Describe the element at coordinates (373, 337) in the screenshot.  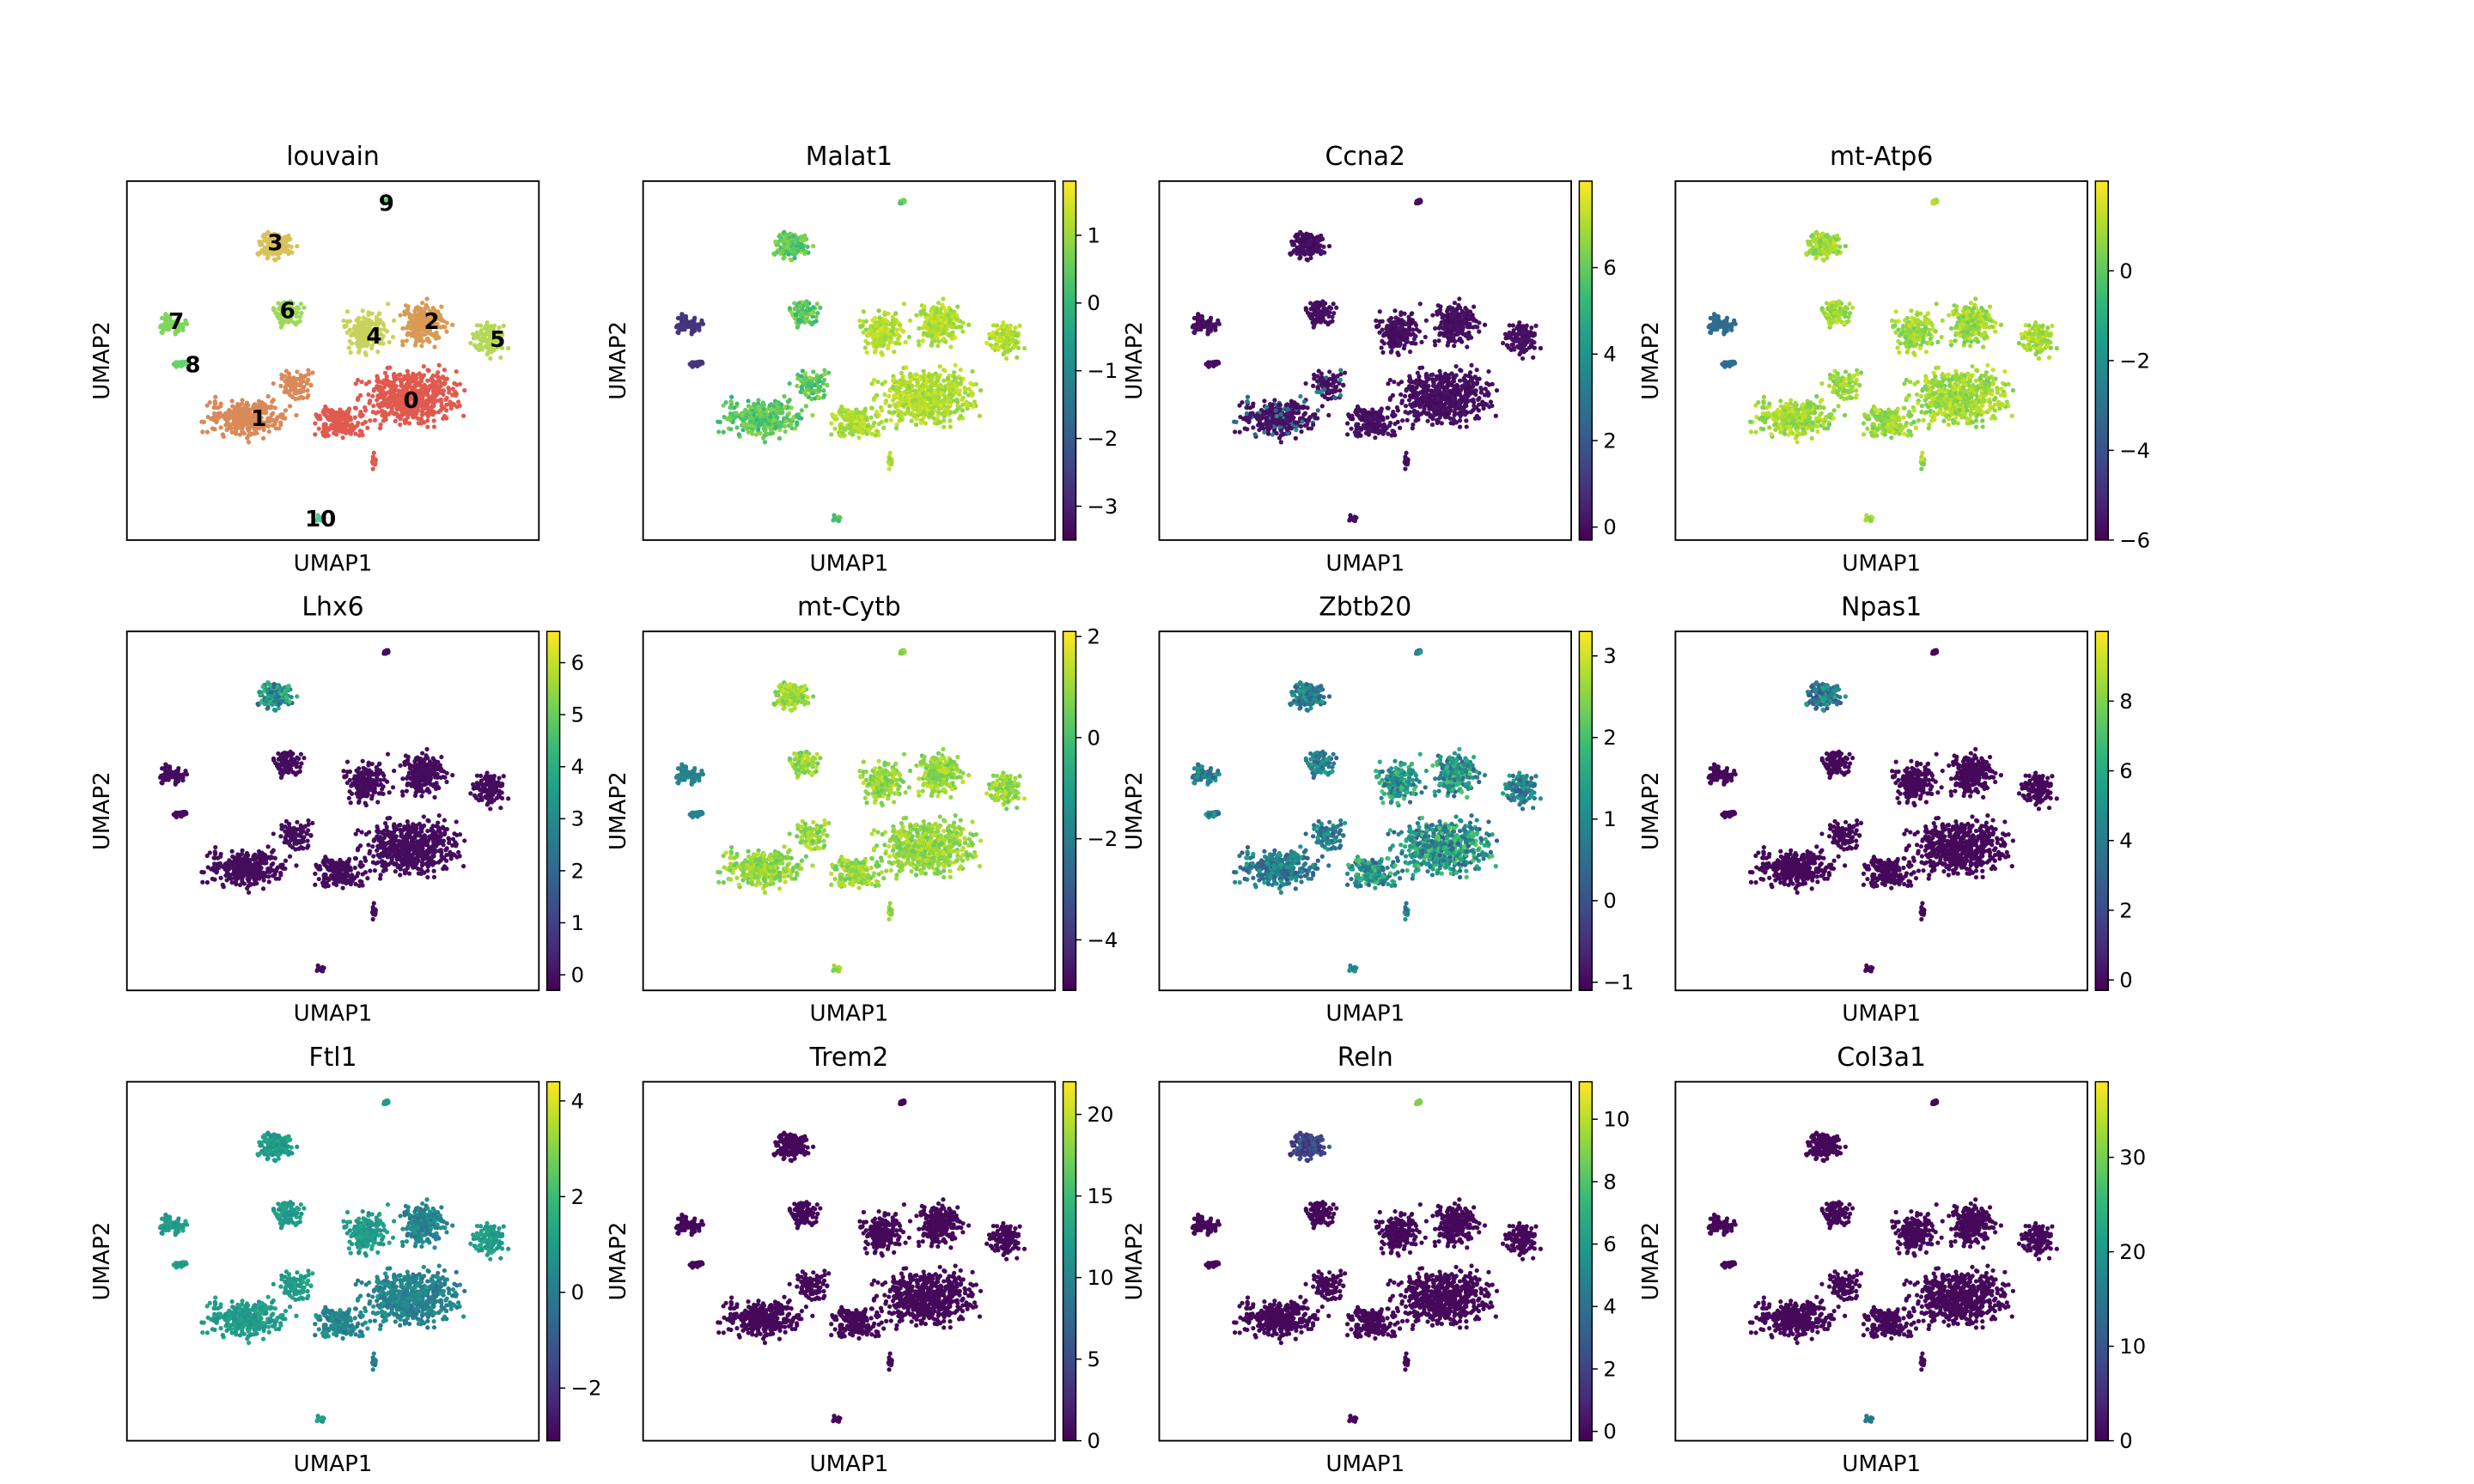
I see `cluster-label: 4` at that location.